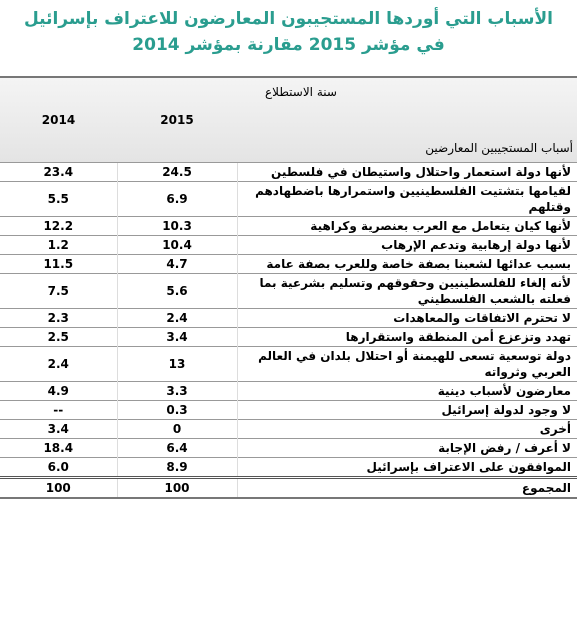 The height and width of the screenshot is (631, 577). What do you see at coordinates (177, 119) in the screenshot?
I see `column-header: 2015` at bounding box center [177, 119].